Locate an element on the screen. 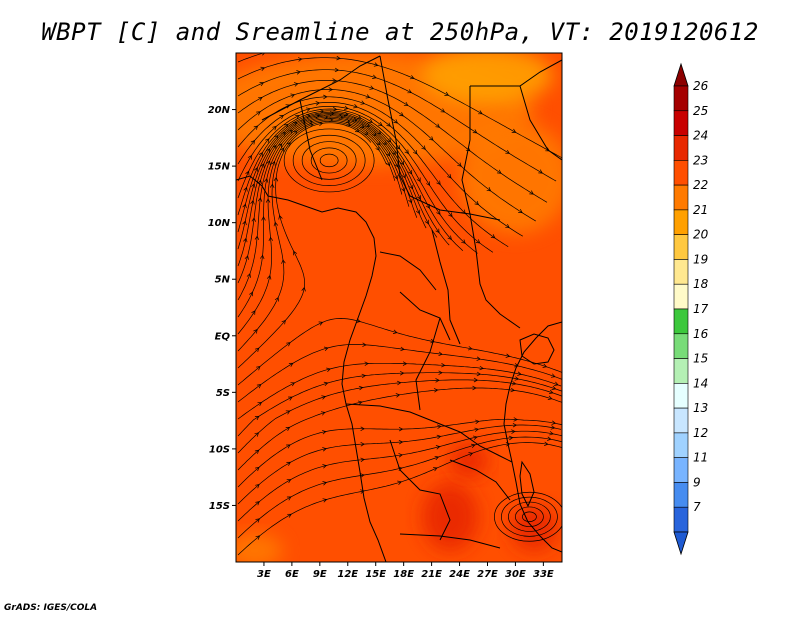 This screenshot has height=618, width=800. colorbar: 26 25 24 23 22 21 20 19 18 17 16 15 14 13 12 11 9 7 is located at coordinates (691, 309).